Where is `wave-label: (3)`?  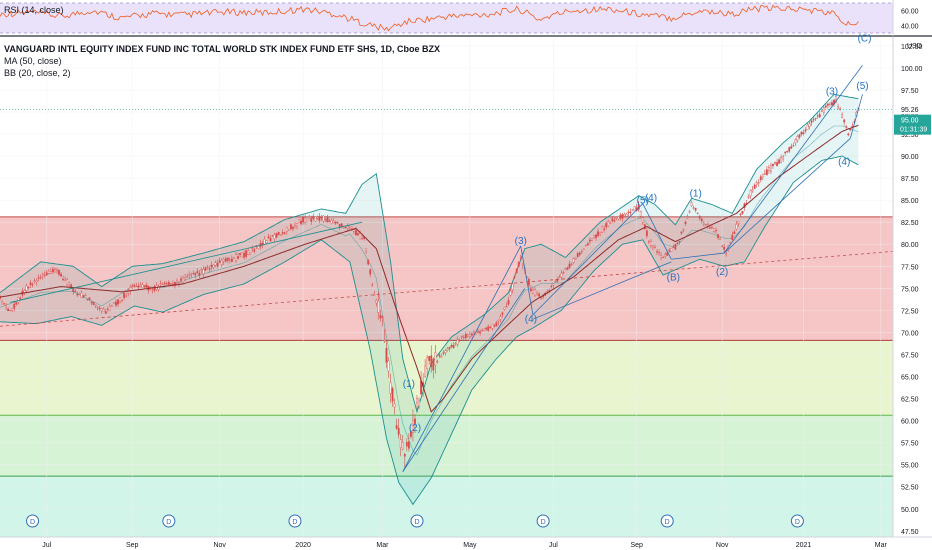
wave-label: (3) is located at coordinates (521, 241).